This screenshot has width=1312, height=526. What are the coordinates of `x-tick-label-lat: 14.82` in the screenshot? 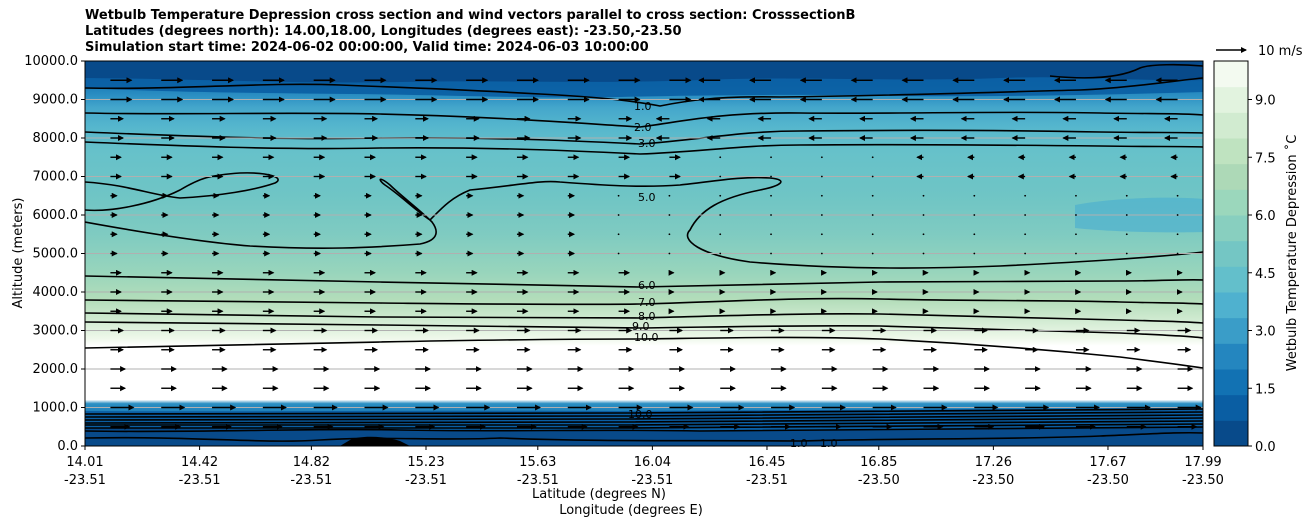 It's located at (311, 462).